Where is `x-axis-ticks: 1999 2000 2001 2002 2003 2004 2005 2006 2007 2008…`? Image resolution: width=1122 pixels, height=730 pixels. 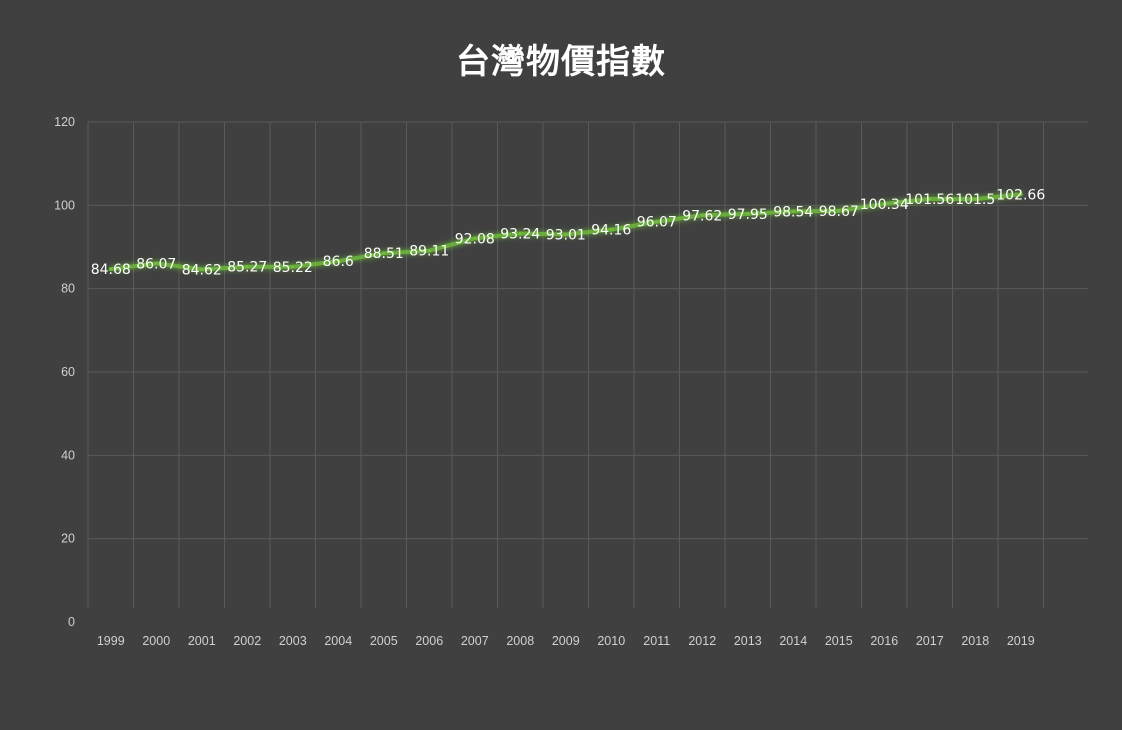
x-axis-ticks: 1999 2000 2001 2002 2003 2004 2005 2006 2007 2008… is located at coordinates (566, 641).